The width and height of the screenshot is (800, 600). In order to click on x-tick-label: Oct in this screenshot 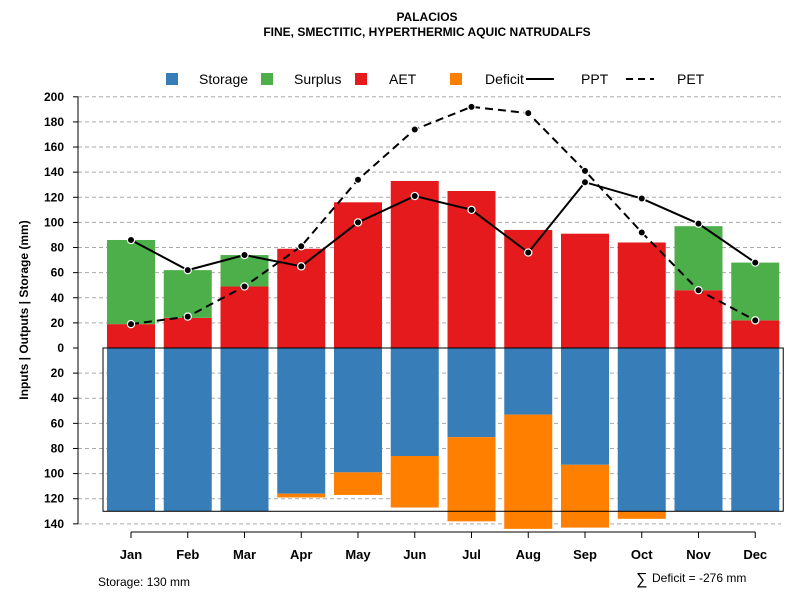, I will do `click(642, 554)`.